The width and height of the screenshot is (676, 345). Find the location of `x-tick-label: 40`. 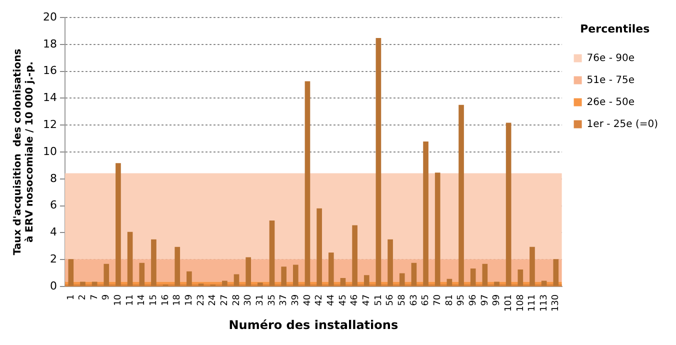

x-tick-label: 40 is located at coordinates (307, 300).